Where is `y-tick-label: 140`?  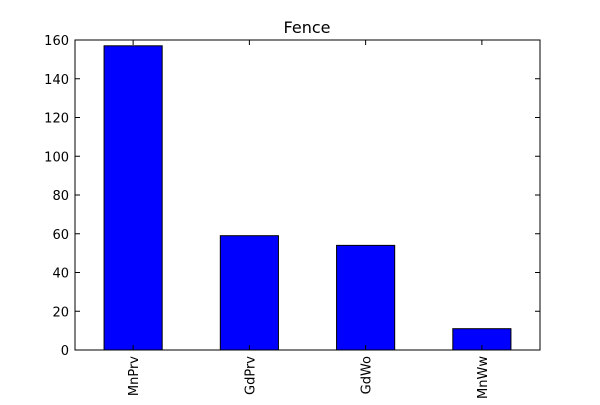
y-tick-label: 140 is located at coordinates (56, 80).